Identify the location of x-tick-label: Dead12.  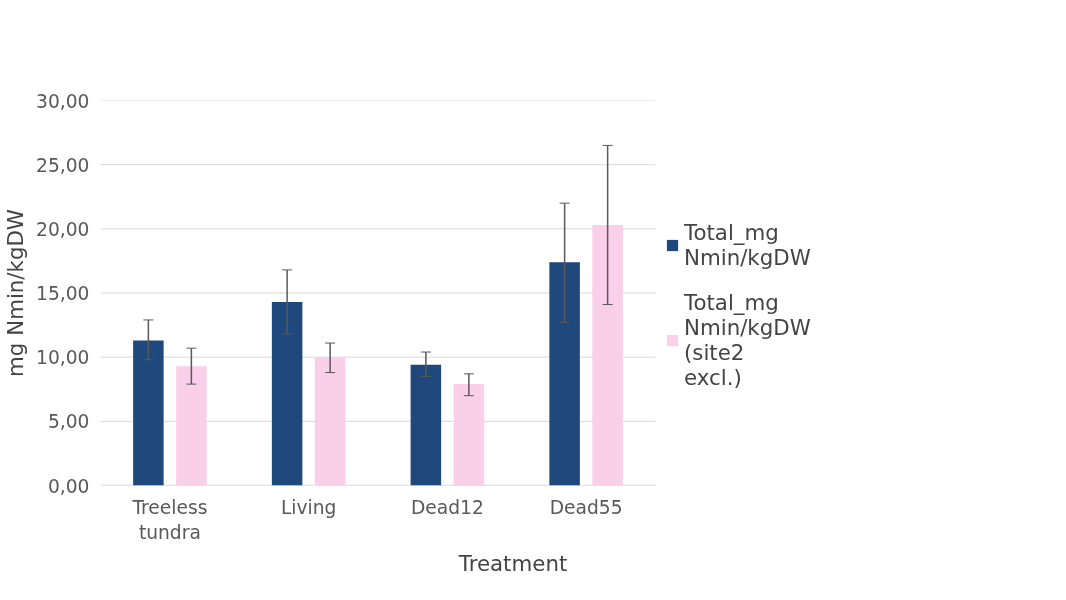
(447, 507).